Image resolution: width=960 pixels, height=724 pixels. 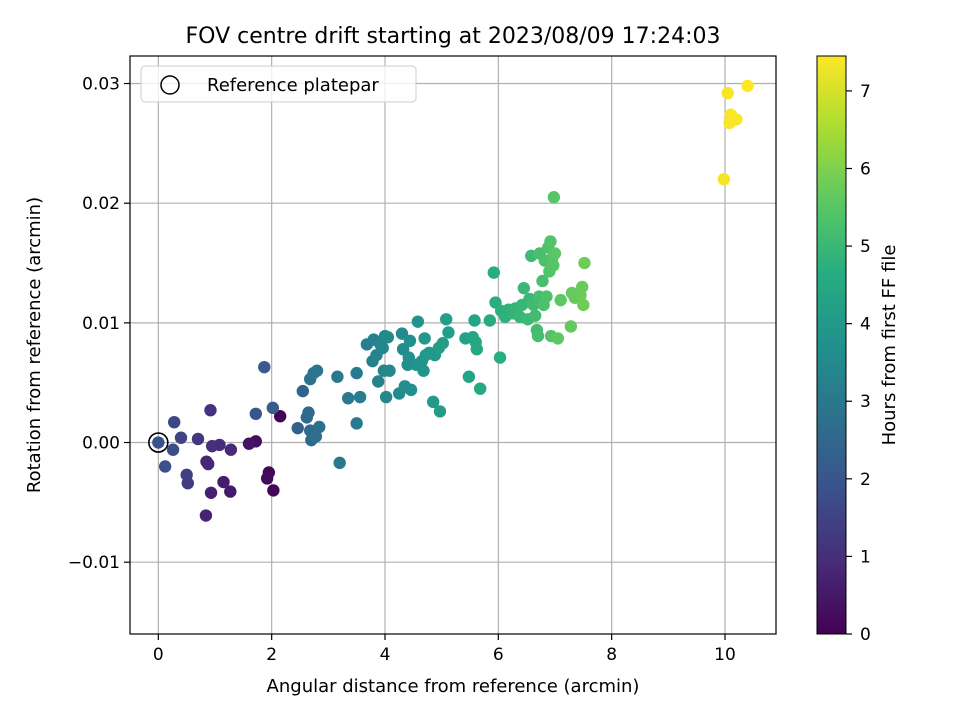 What do you see at coordinates (889, 345) in the screenshot?
I see `colorbar-label: Hours from first FF file` at bounding box center [889, 345].